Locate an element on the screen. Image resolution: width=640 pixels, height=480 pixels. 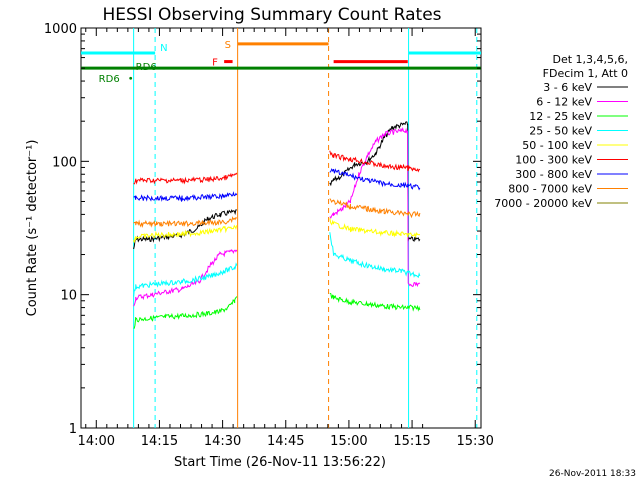
y-axis-label: Count Rate (s⁻¹ detector⁻¹) is located at coordinates (32, 228).